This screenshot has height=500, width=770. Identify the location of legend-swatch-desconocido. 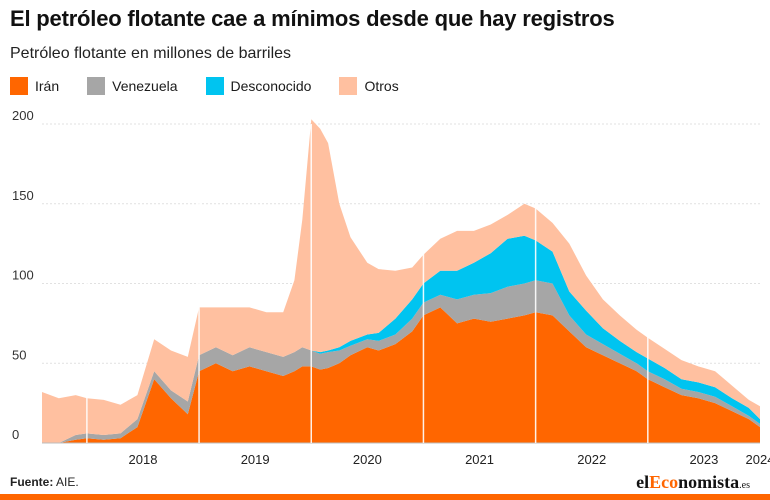
(214, 86).